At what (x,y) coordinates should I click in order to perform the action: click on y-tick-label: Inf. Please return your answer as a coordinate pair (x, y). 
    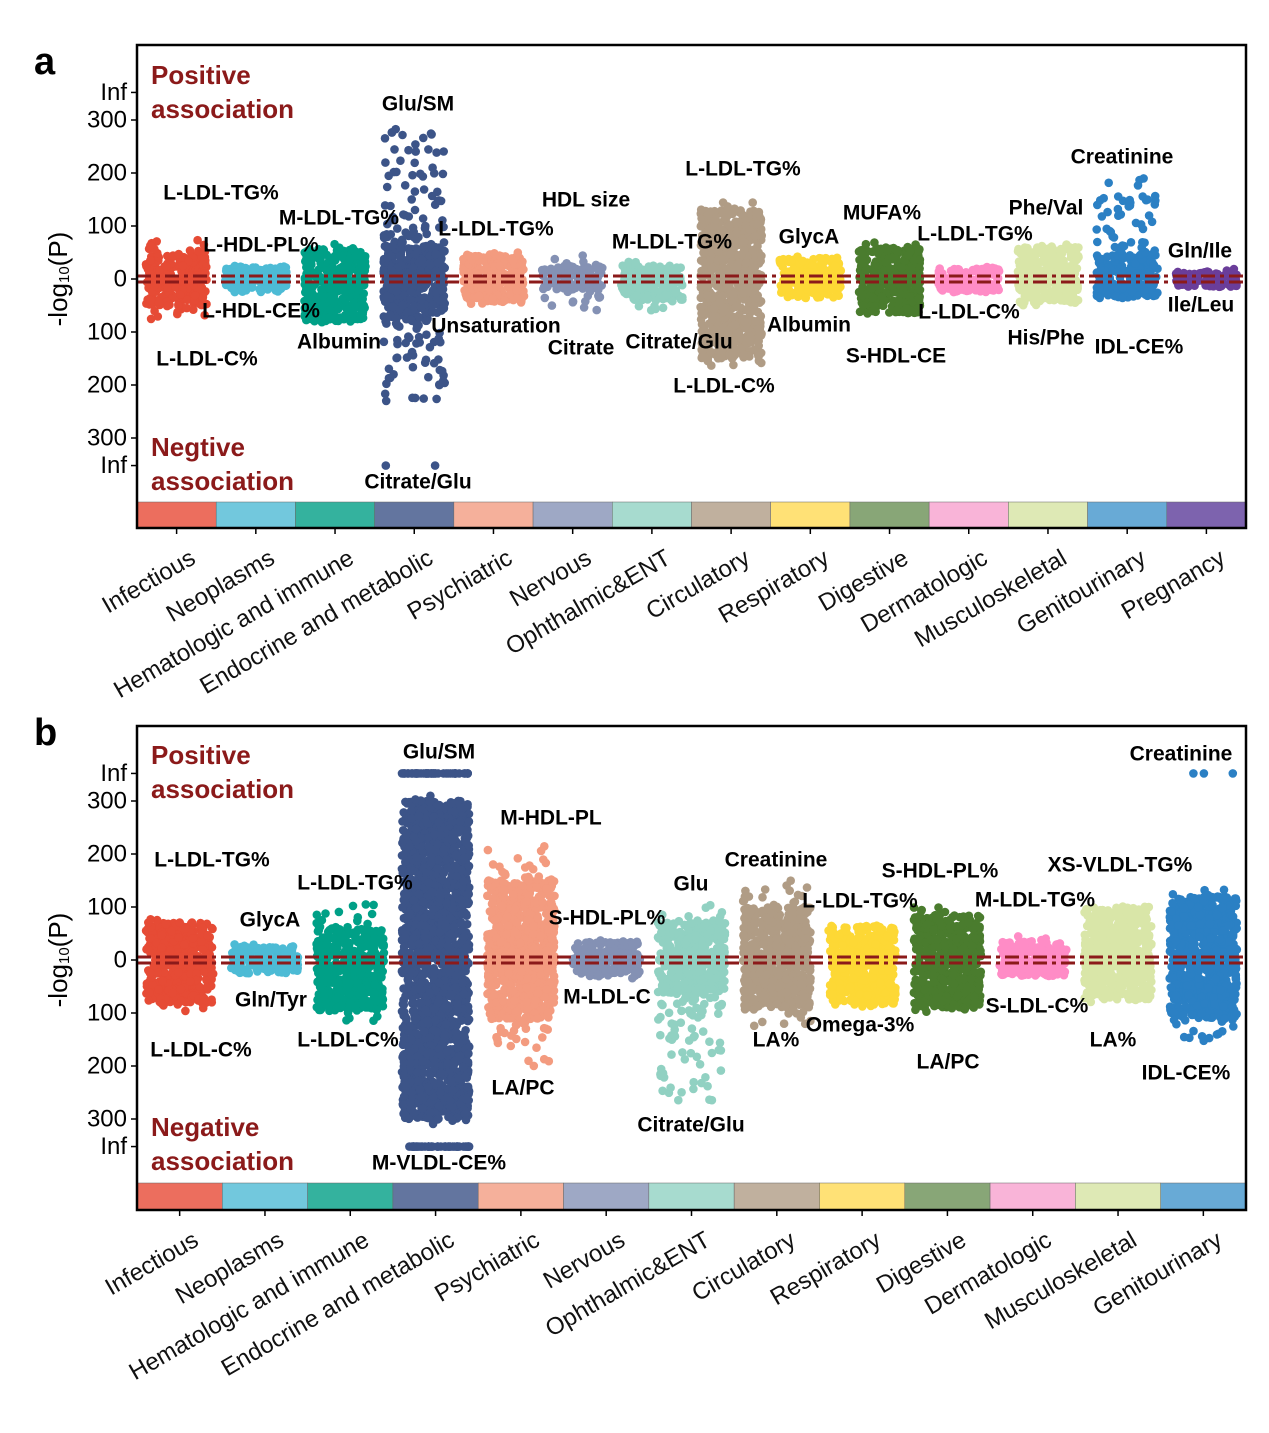
    Looking at the image, I should click on (113, 92).